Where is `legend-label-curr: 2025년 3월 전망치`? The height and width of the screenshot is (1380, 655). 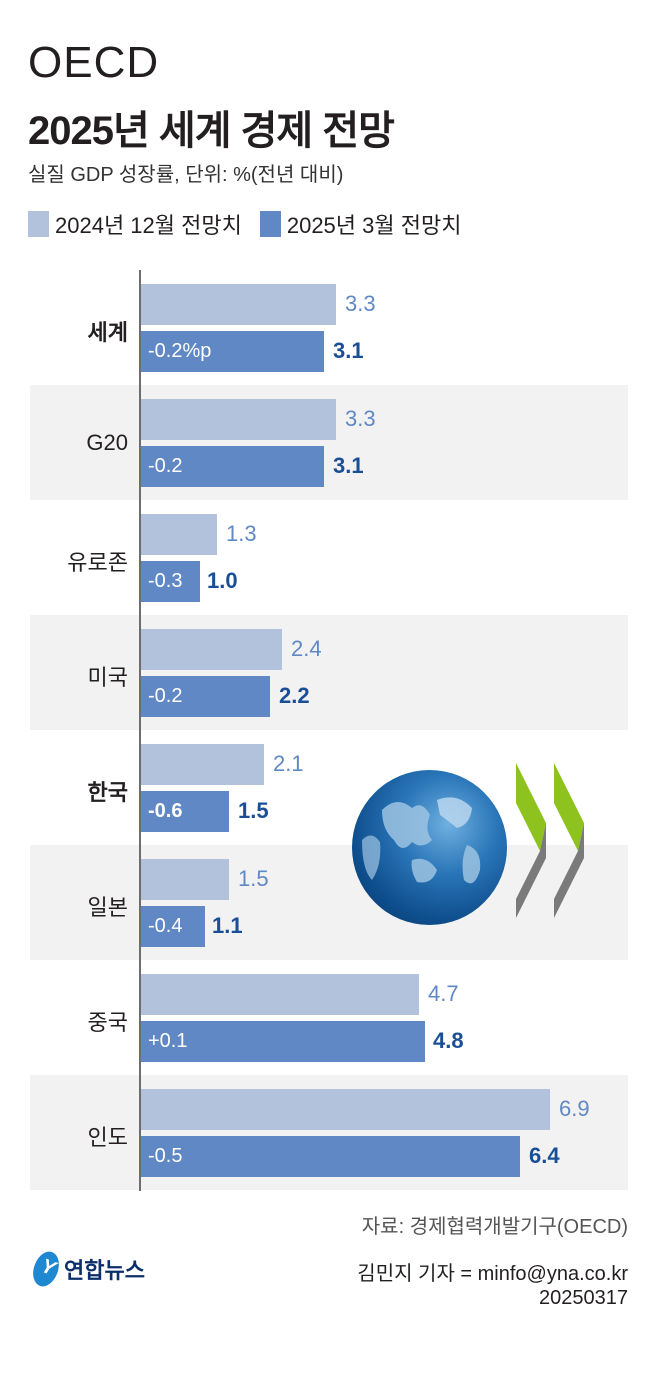 legend-label-curr: 2025년 3월 전망치 is located at coordinates (374, 225).